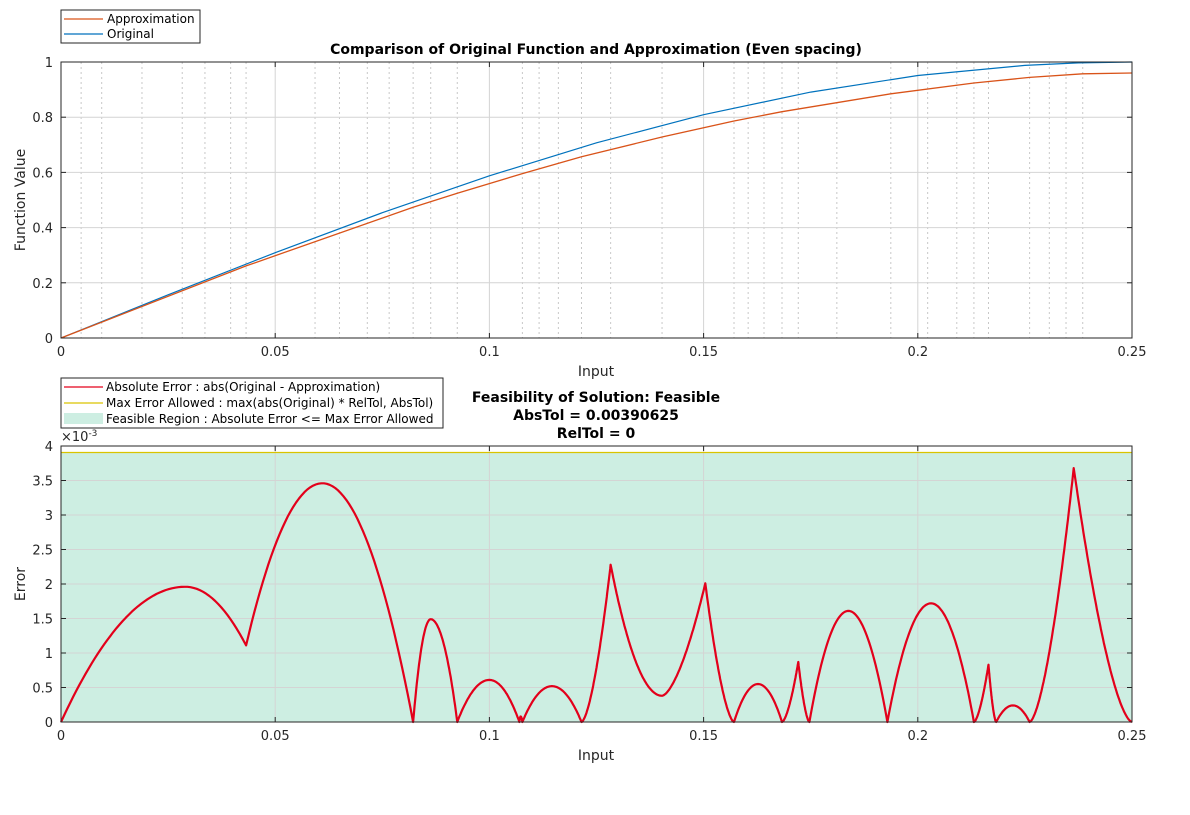 This screenshot has width=1190, height=815. I want to click on top-y-tick-label: 0.8, so click(42, 118).